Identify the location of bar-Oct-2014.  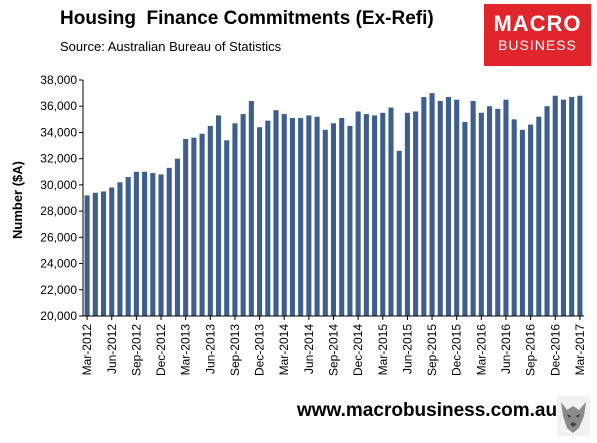
(342, 217).